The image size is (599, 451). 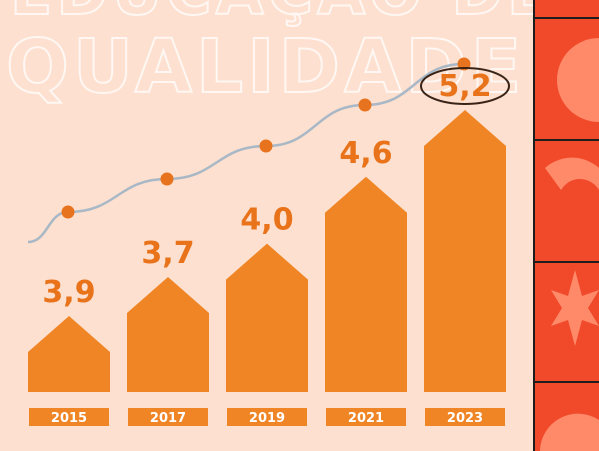 I want to click on panel-ring-shape, so click(x=572, y=192).